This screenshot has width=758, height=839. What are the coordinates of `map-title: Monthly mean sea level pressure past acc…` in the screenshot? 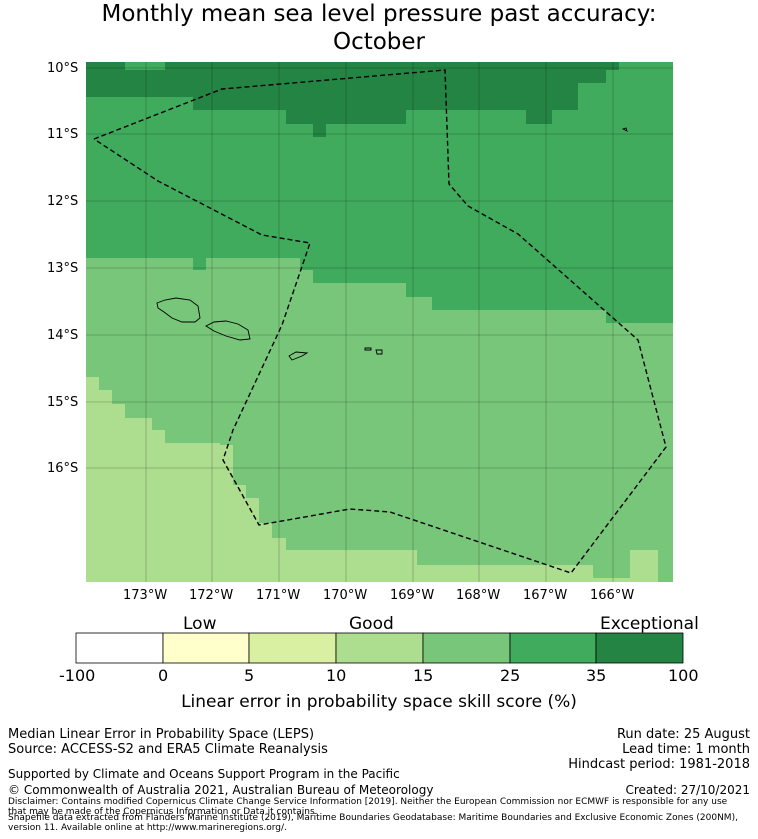 It's located at (379, 28).